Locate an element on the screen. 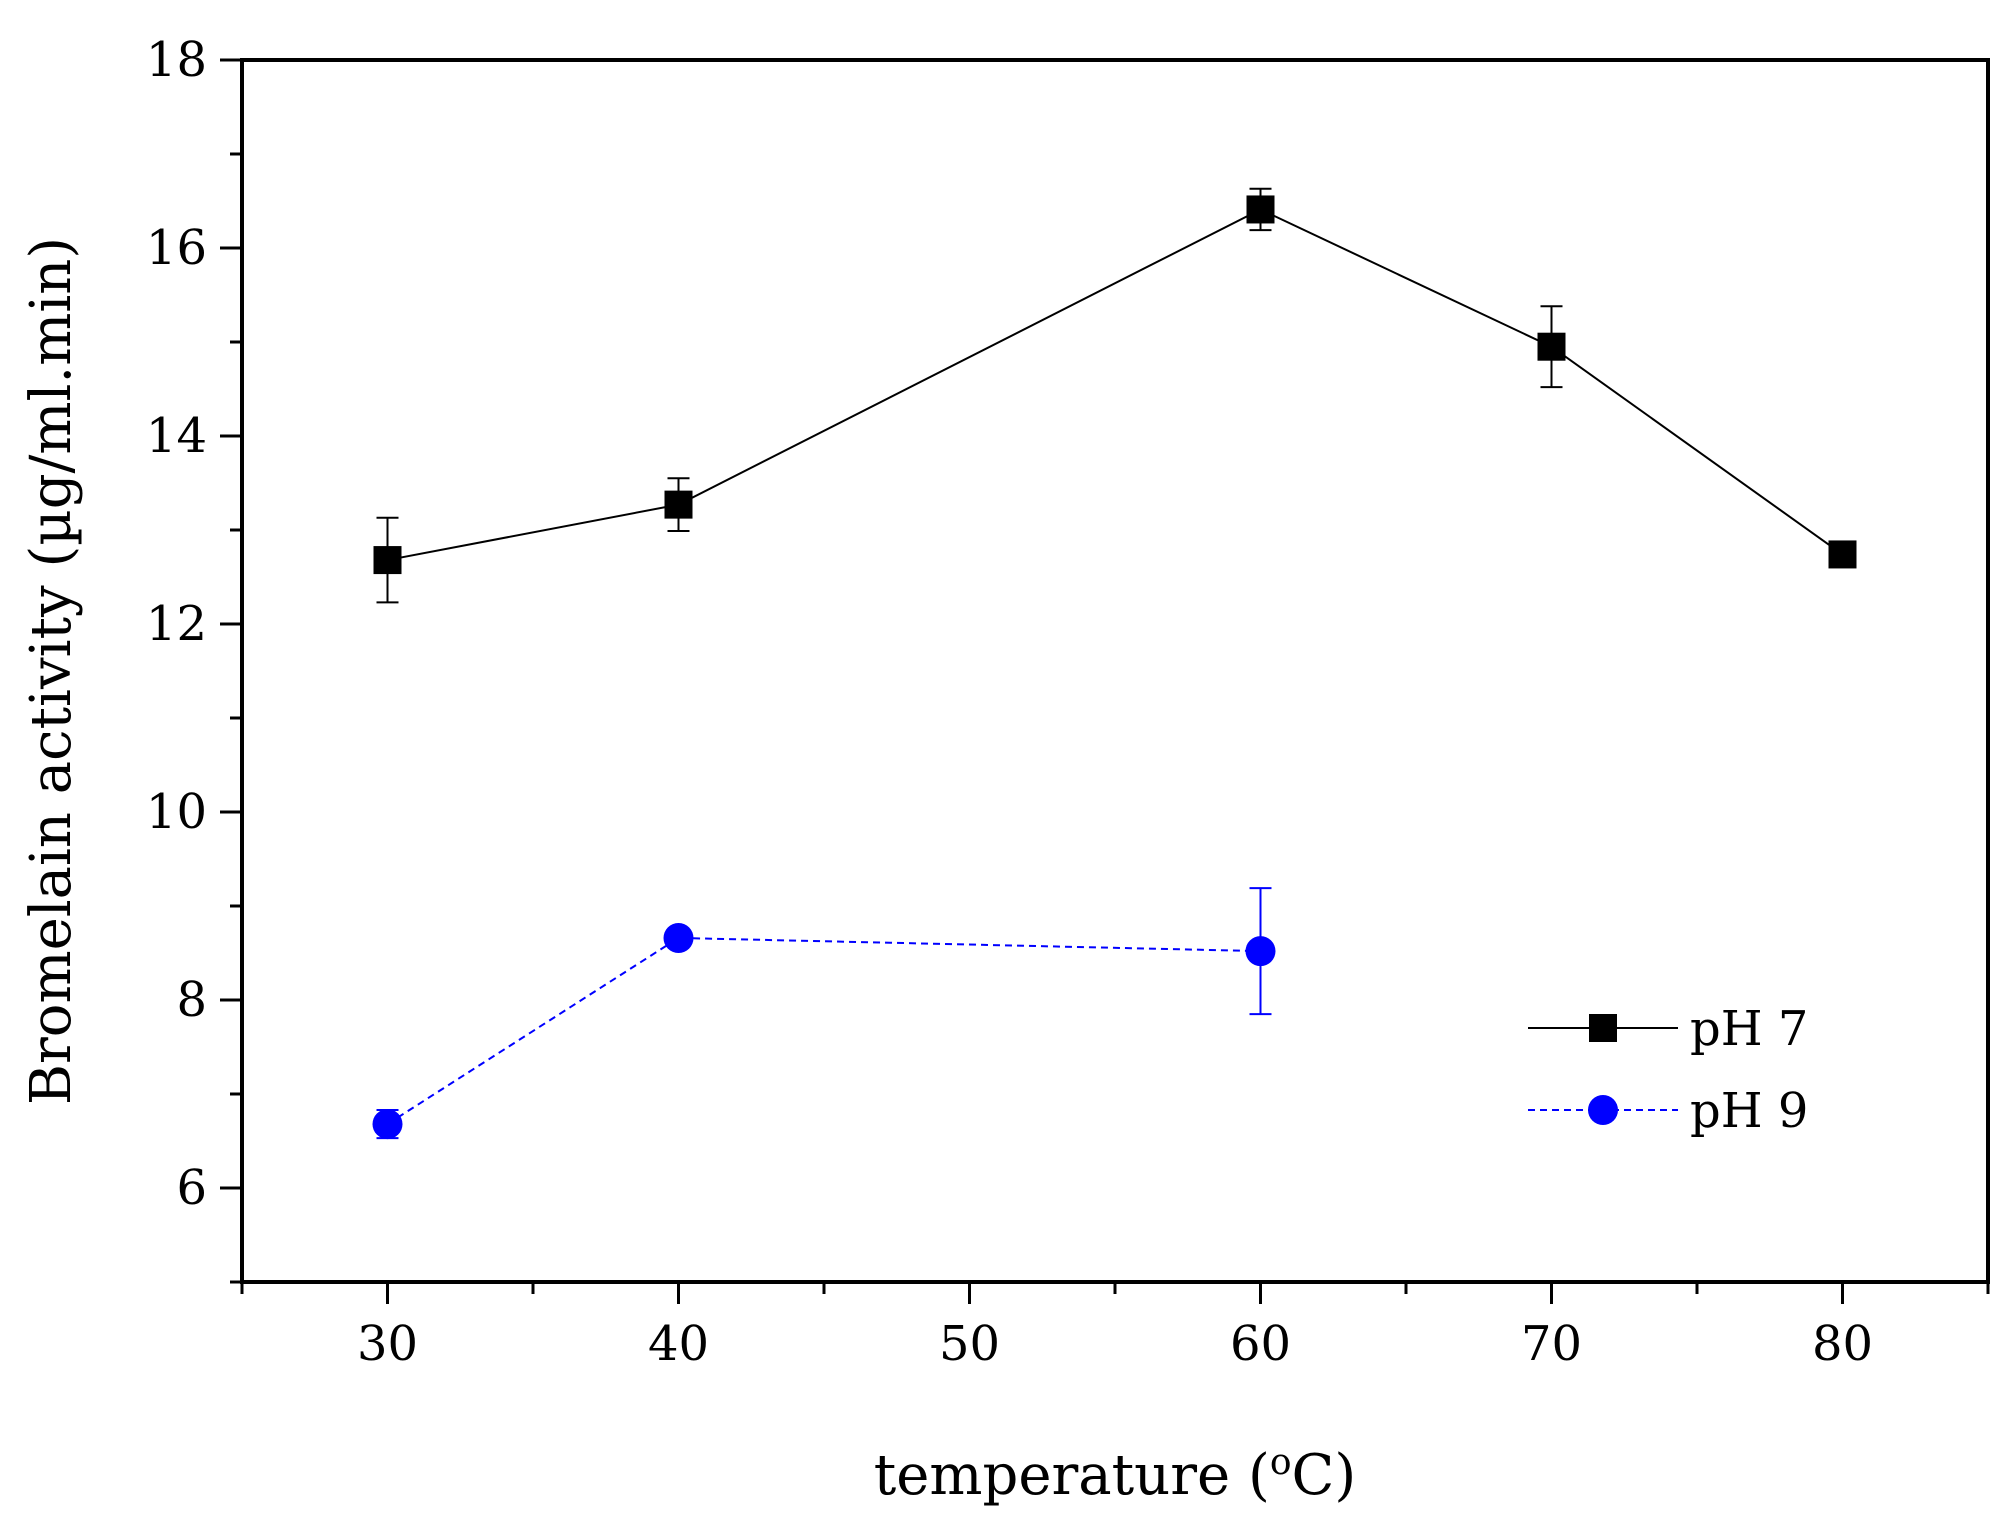 The image size is (2015, 1519). legend: pH 7 pH 9 is located at coordinates (1668, 1070).